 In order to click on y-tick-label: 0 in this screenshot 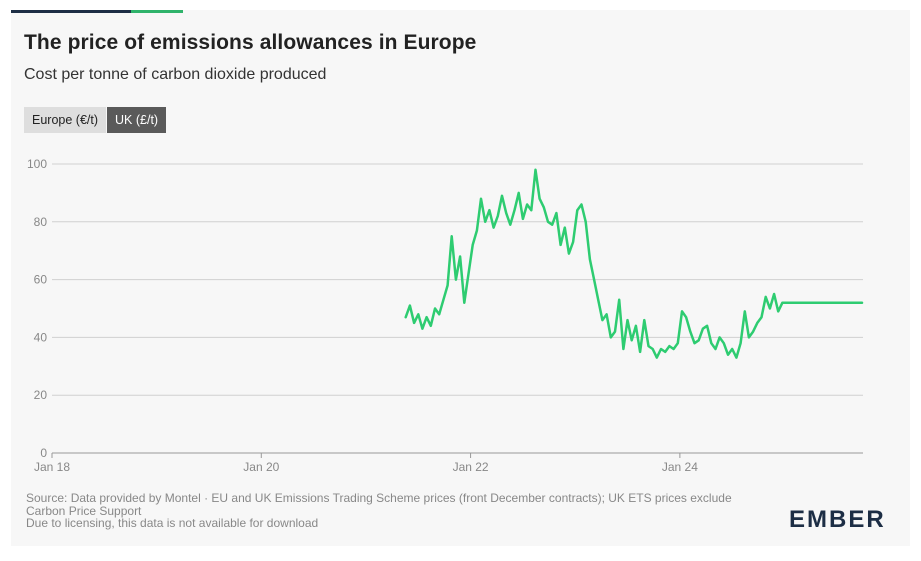, I will do `click(43, 453)`.